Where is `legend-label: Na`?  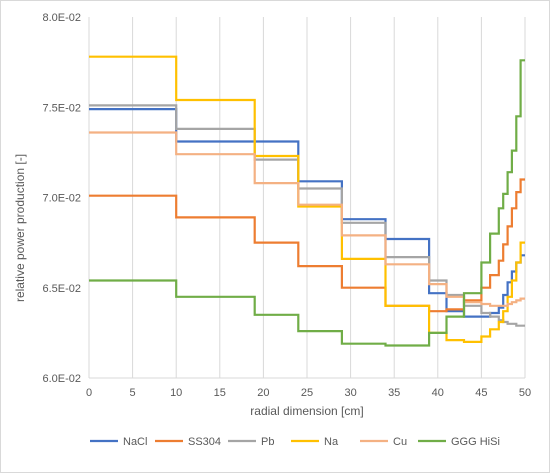
legend-label: Na is located at coordinates (331, 442).